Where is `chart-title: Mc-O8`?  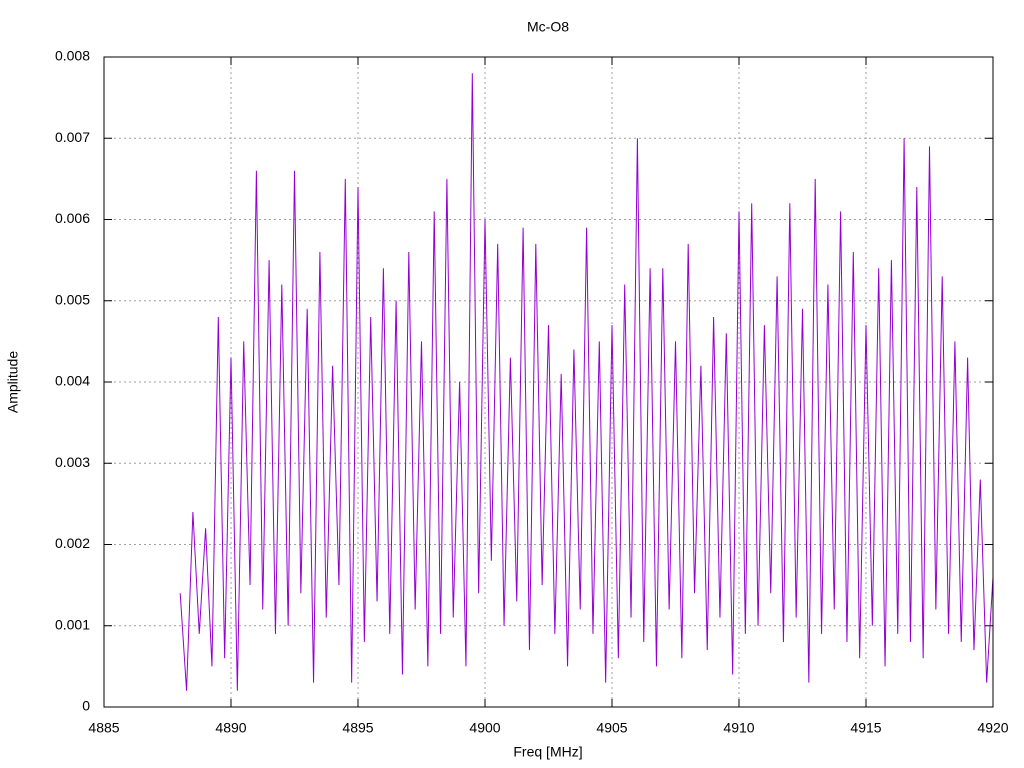 chart-title: Mc-O8 is located at coordinates (548, 27).